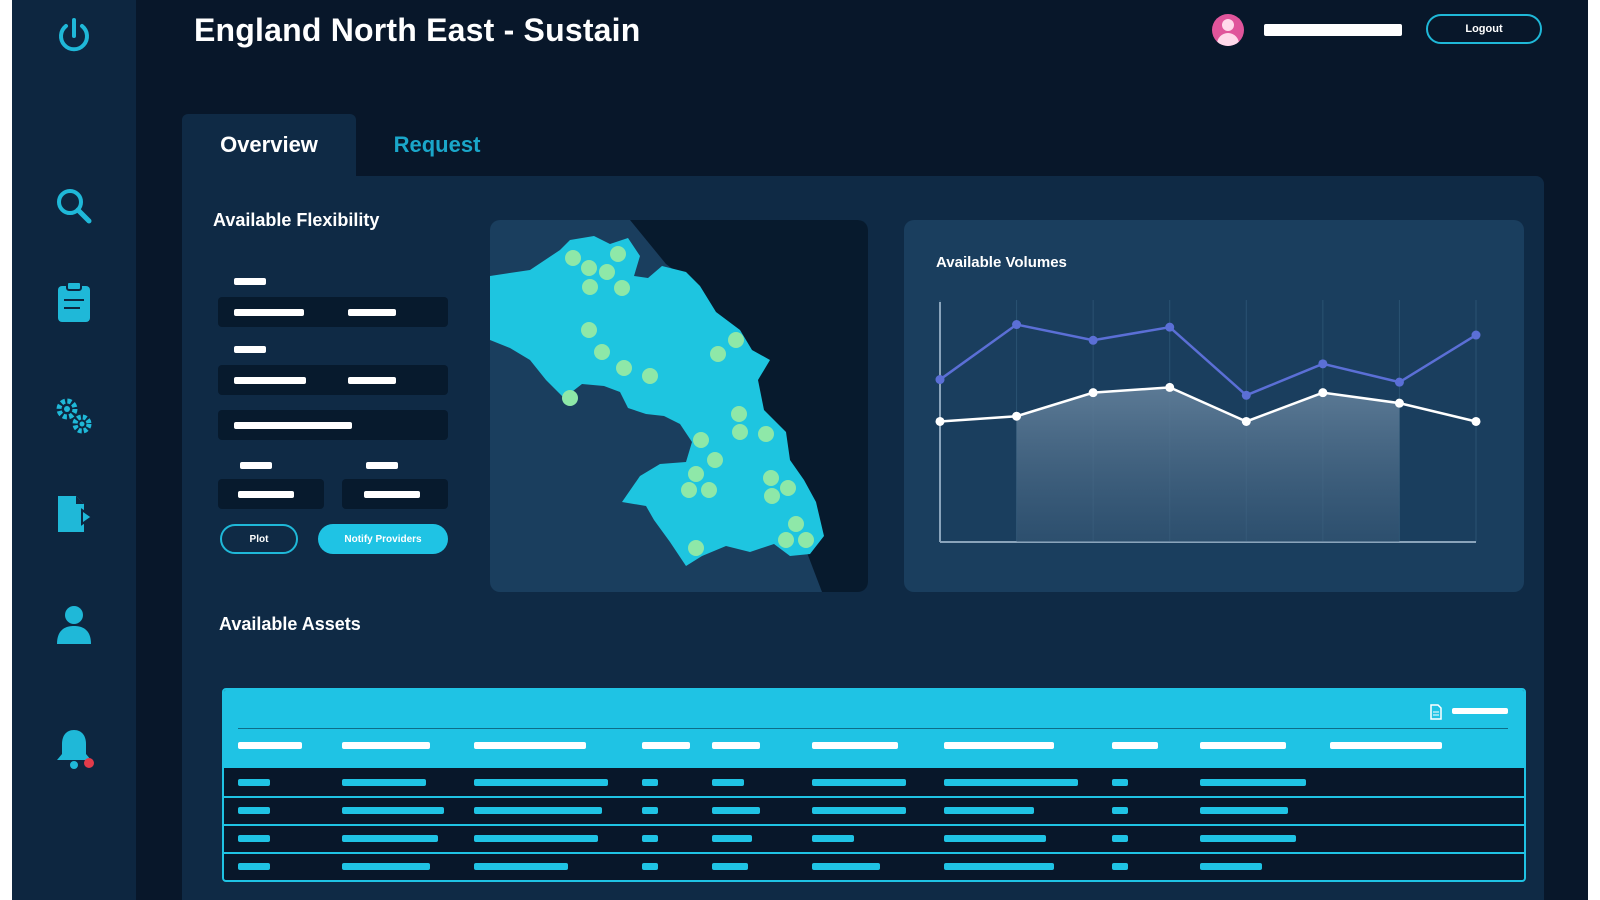 The width and height of the screenshot is (1600, 900). I want to click on avatar, so click(1228, 30).